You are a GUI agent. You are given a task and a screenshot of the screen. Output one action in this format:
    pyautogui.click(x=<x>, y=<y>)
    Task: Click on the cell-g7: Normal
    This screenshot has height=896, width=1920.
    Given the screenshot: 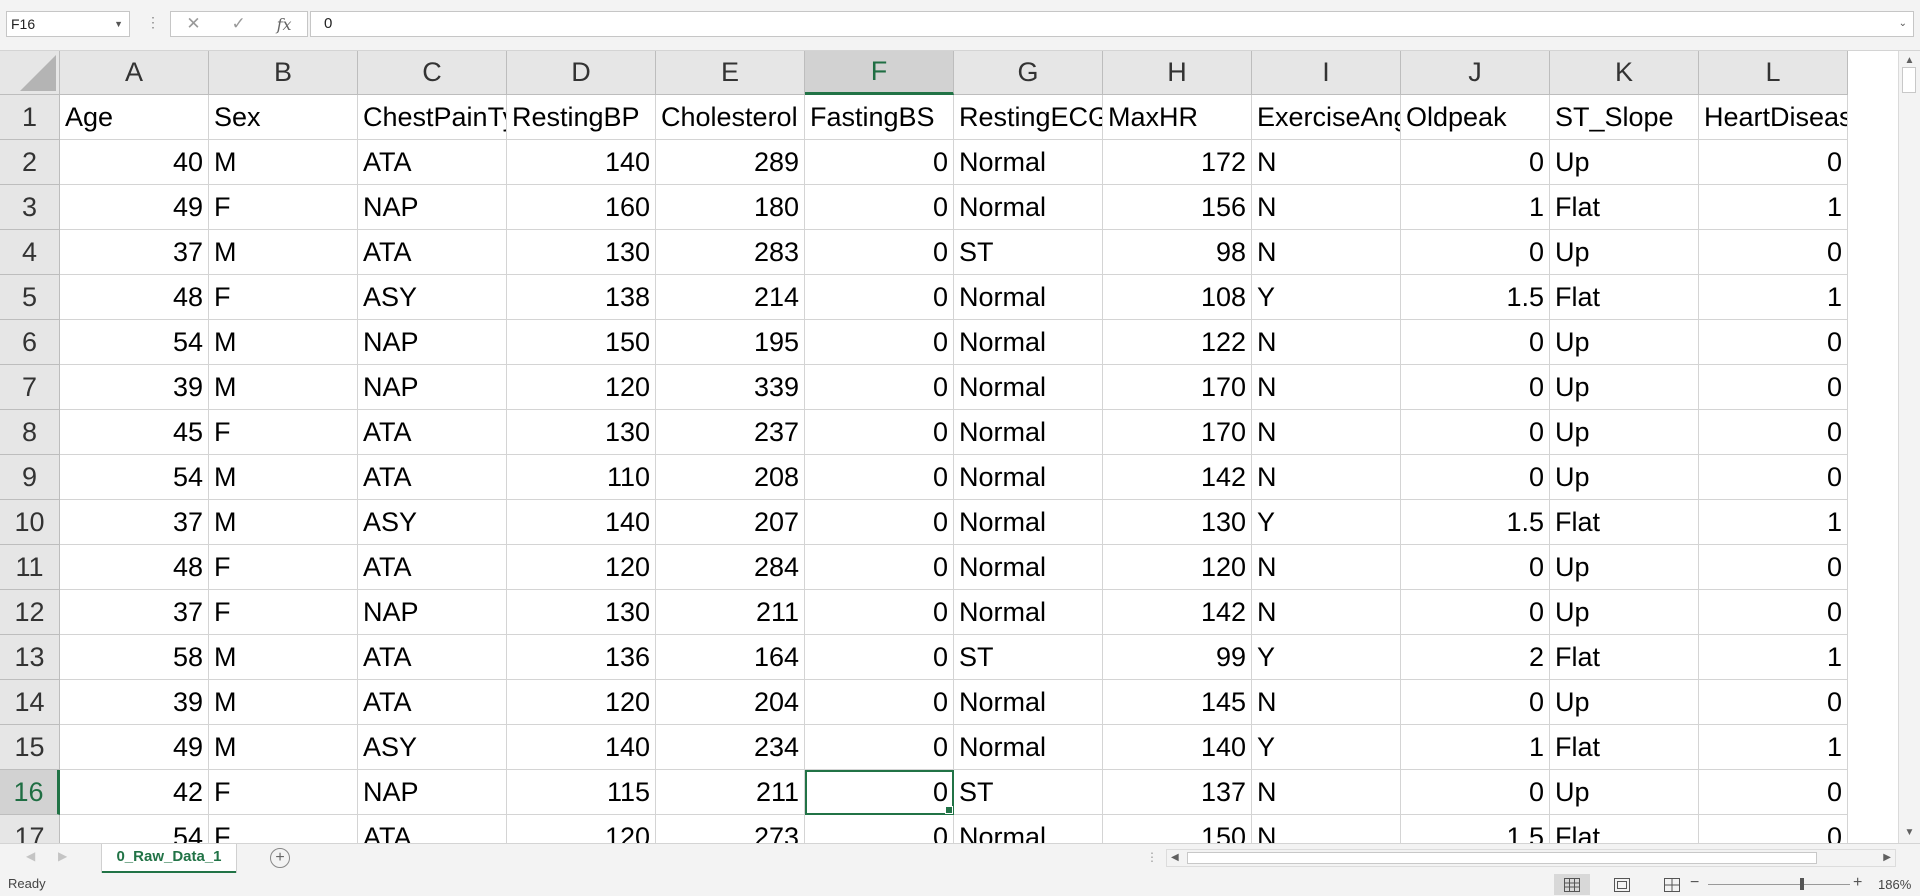 What is the action you would take?
    pyautogui.click(x=1028, y=387)
    